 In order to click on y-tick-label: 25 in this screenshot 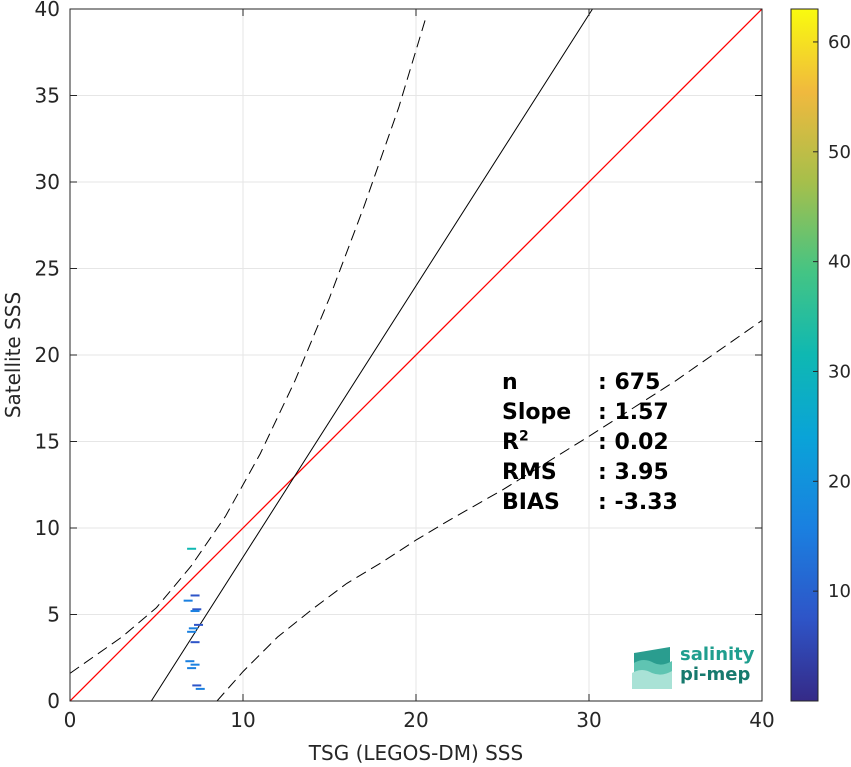, I will do `click(47, 269)`.